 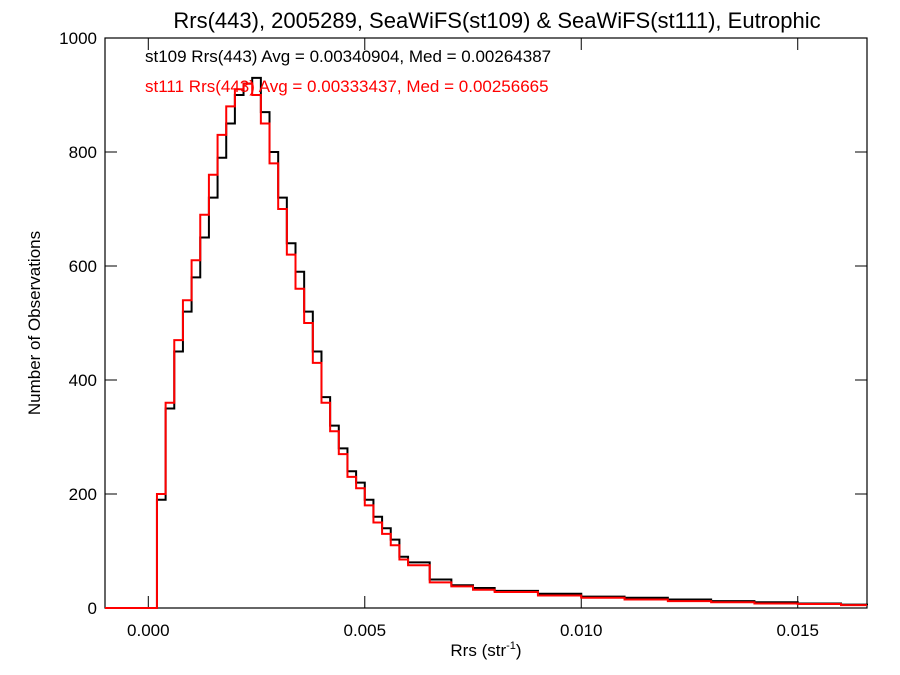 What do you see at coordinates (478, 650) in the screenshot?
I see `x-axis-label-main: Rrs (str` at bounding box center [478, 650].